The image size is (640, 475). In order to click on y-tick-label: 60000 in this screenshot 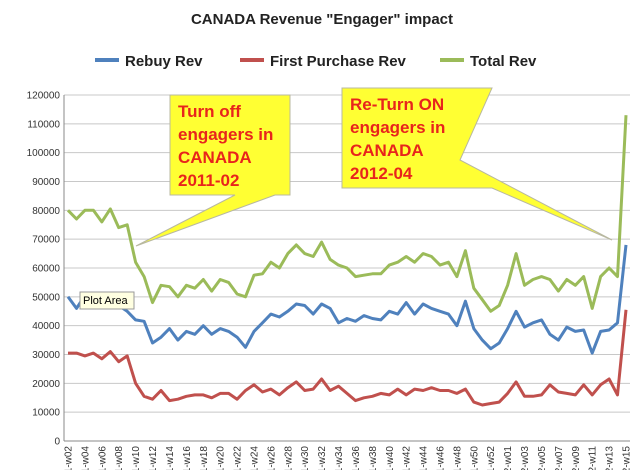, I will do `click(46, 269)`.